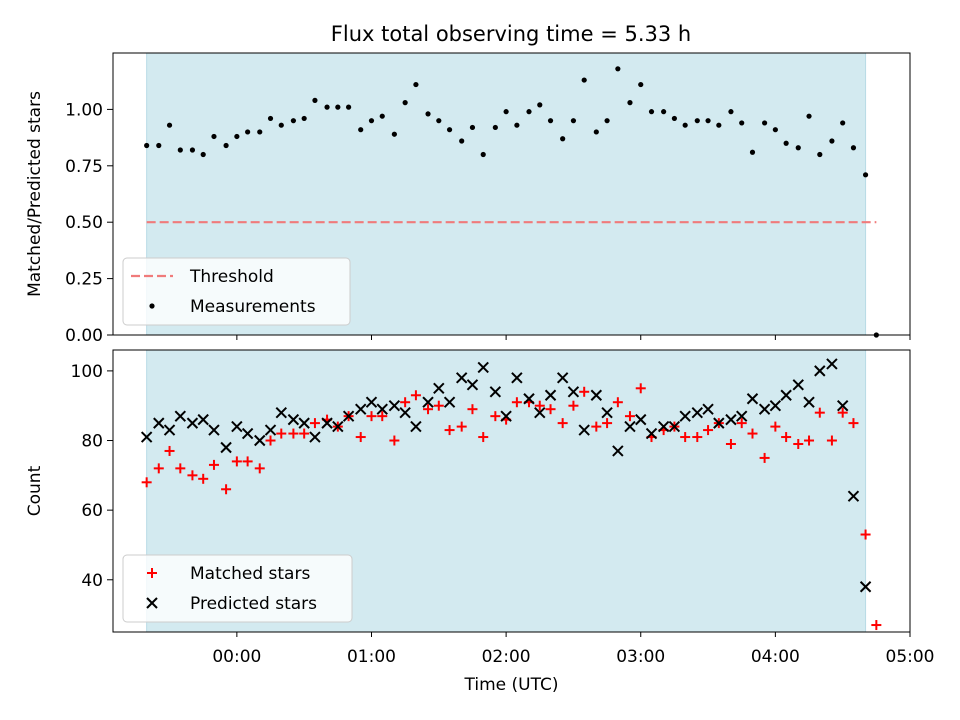  I want to click on y-tick-label: 0.50, so click(84, 223).